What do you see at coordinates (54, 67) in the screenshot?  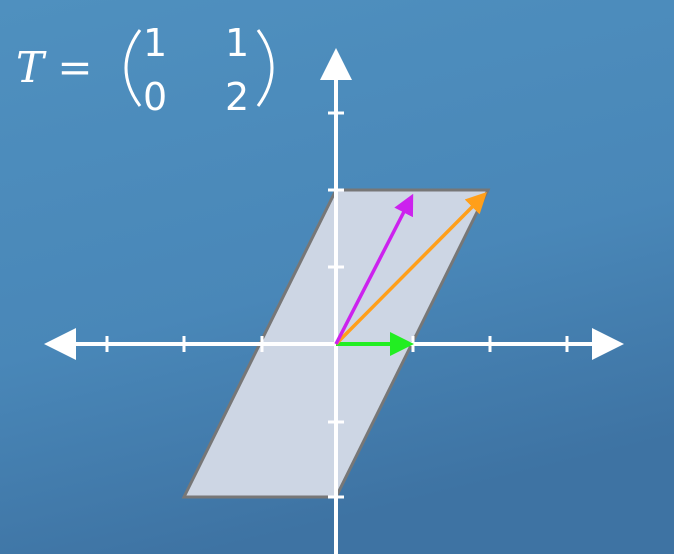 I see `formula-lhs: T =` at bounding box center [54, 67].